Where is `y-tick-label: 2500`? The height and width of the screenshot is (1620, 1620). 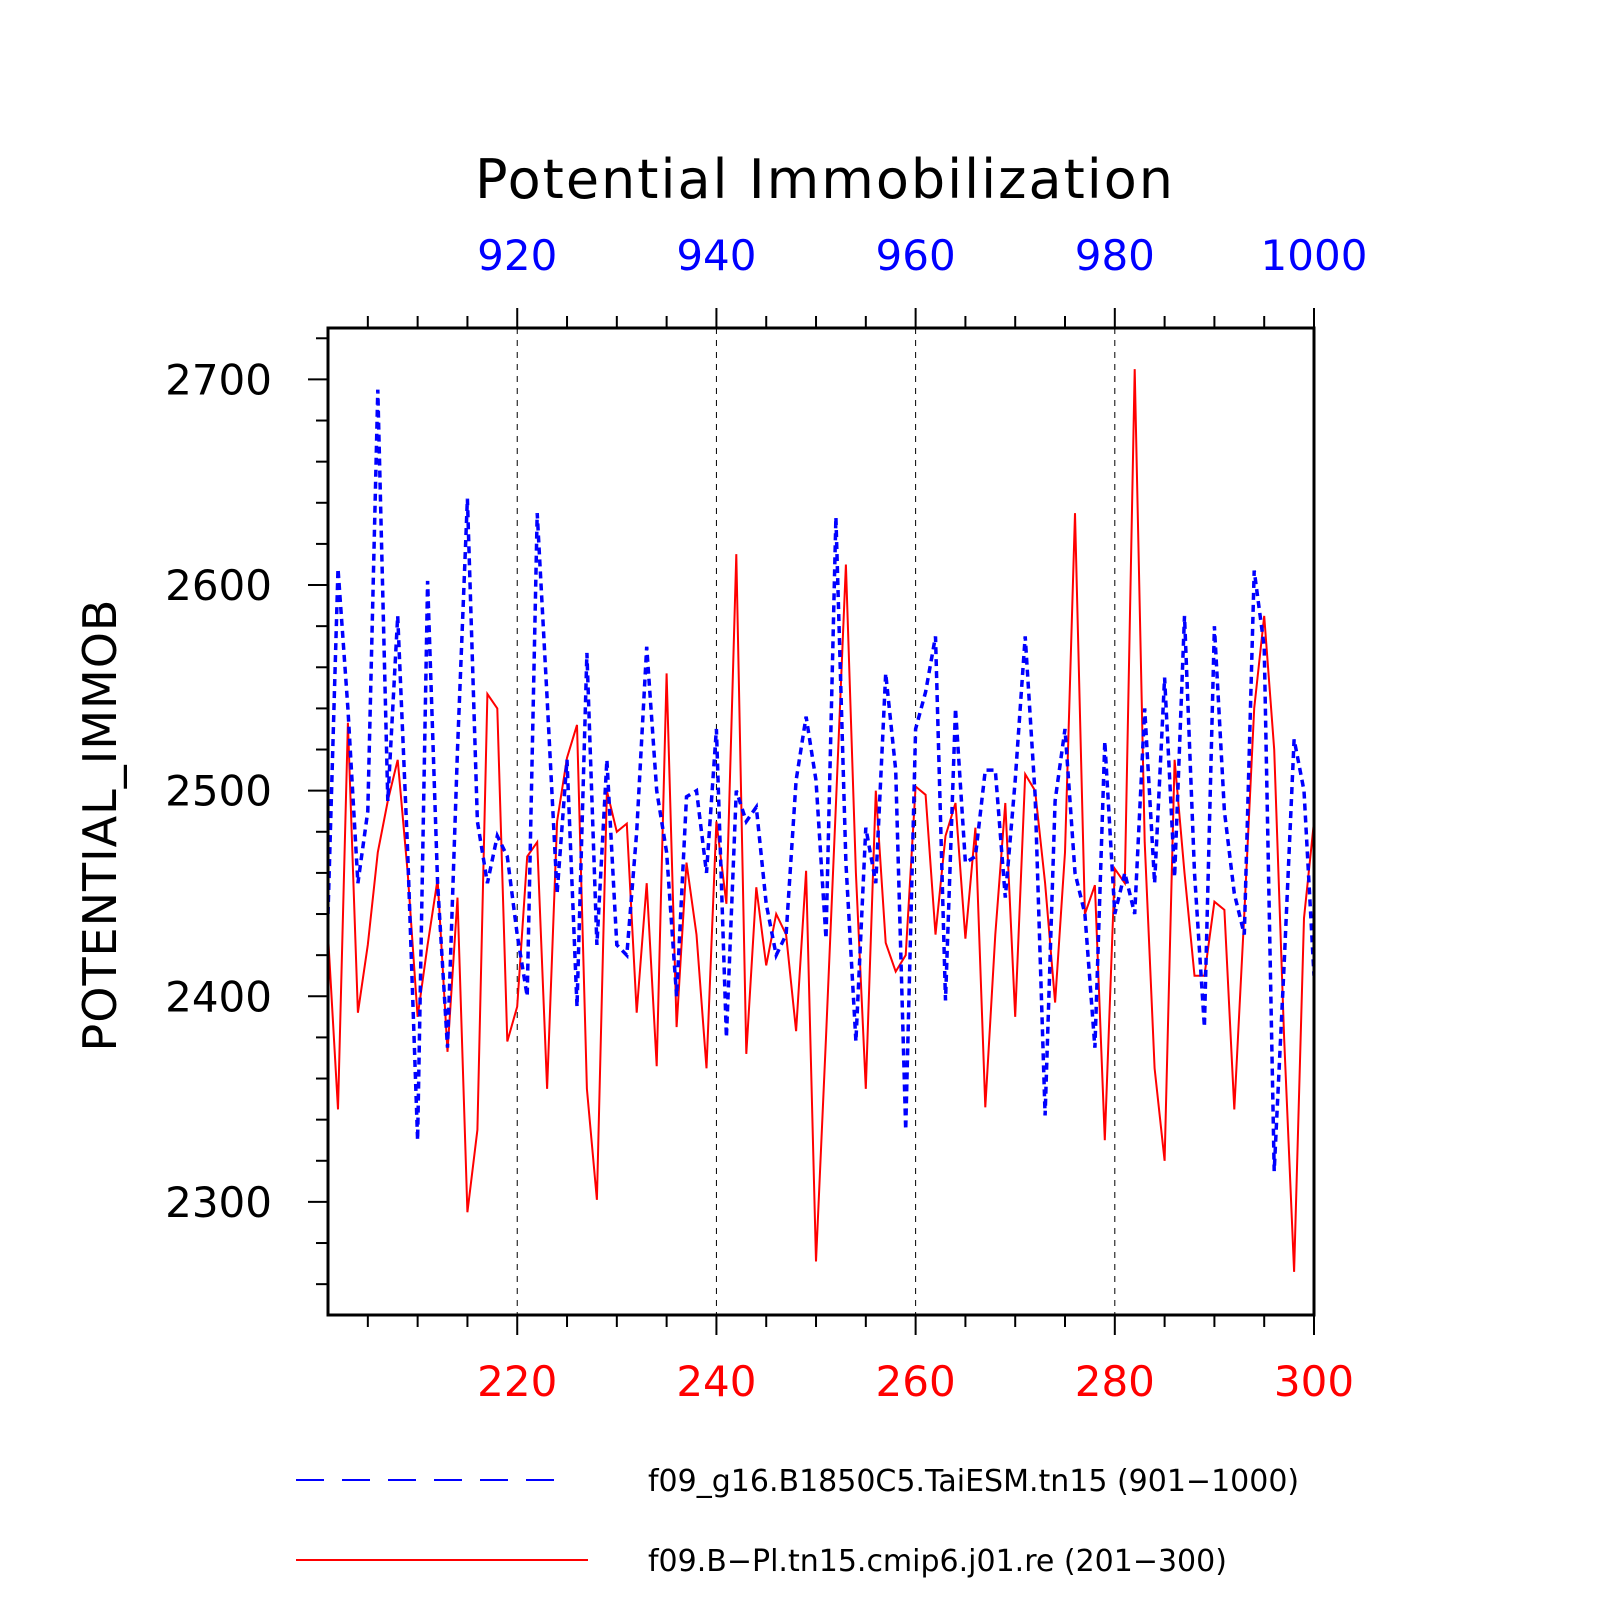 y-tick-label: 2500 is located at coordinates (218, 791).